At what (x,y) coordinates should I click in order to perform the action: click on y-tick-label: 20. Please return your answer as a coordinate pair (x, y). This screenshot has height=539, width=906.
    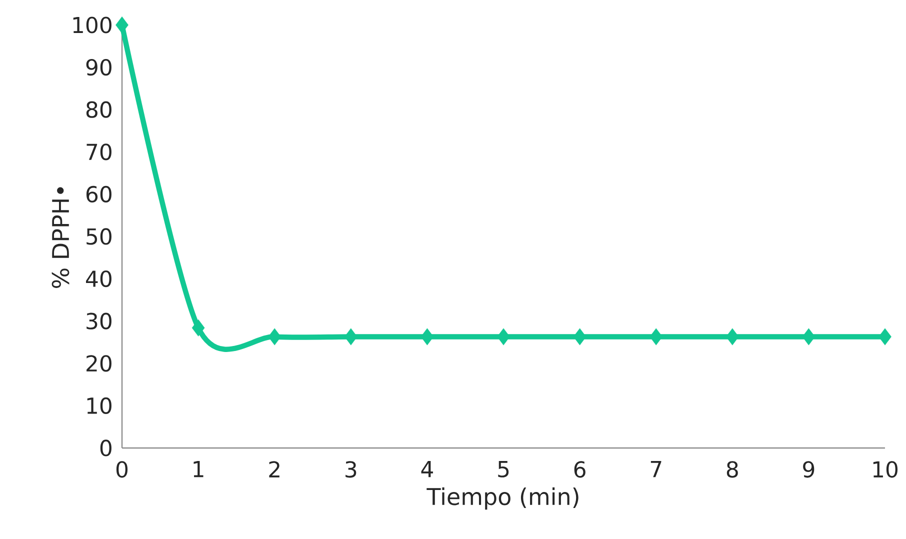
    Looking at the image, I should click on (99, 363).